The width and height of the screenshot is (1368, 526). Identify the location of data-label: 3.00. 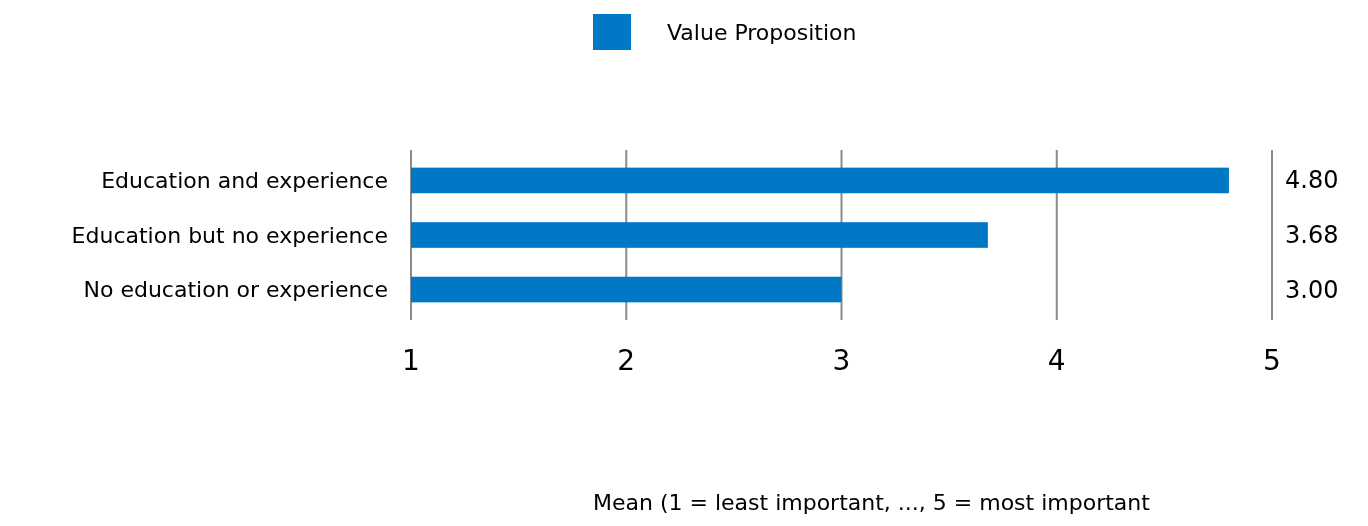
(1312, 289).